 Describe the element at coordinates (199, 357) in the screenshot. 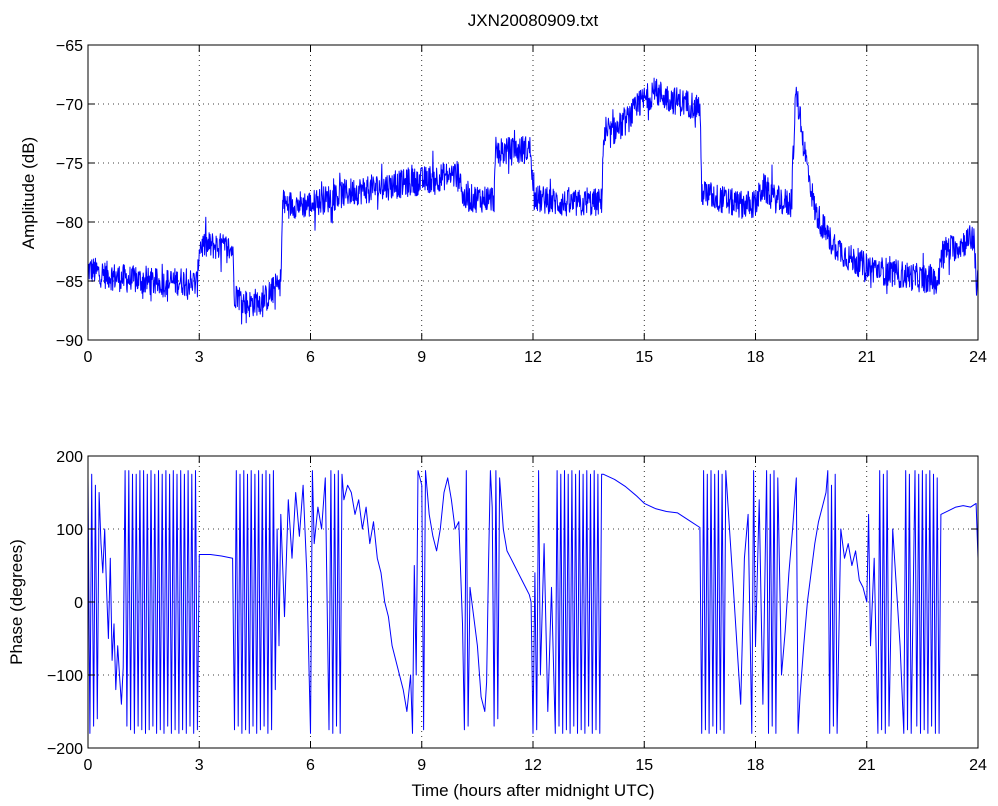

I see `amplitude-x-tick-label: 3` at that location.